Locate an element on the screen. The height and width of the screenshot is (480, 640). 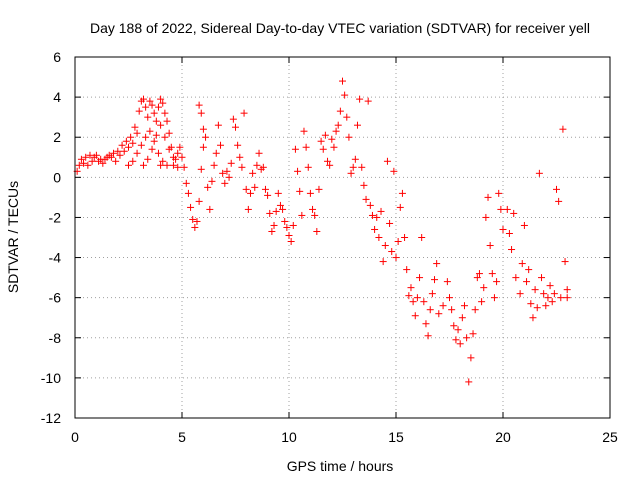
y-tick-label: -12 is located at coordinates (51, 418).